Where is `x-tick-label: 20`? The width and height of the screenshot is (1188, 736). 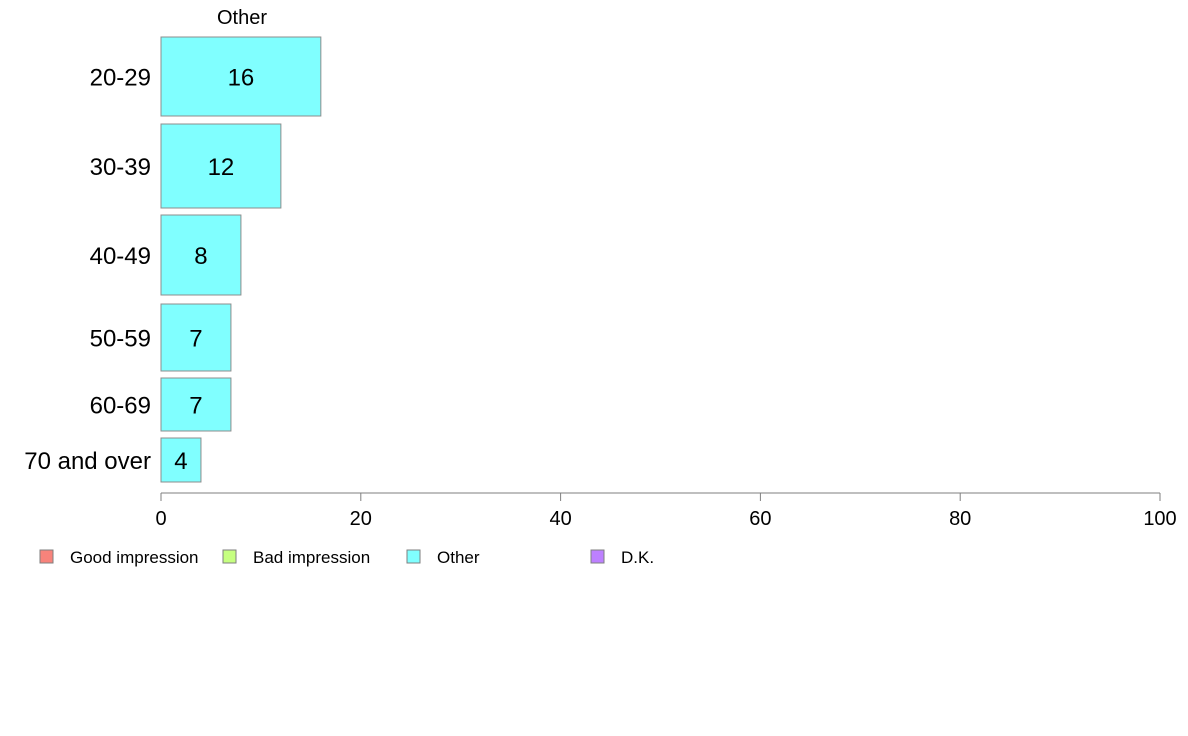
x-tick-label: 20 is located at coordinates (361, 519).